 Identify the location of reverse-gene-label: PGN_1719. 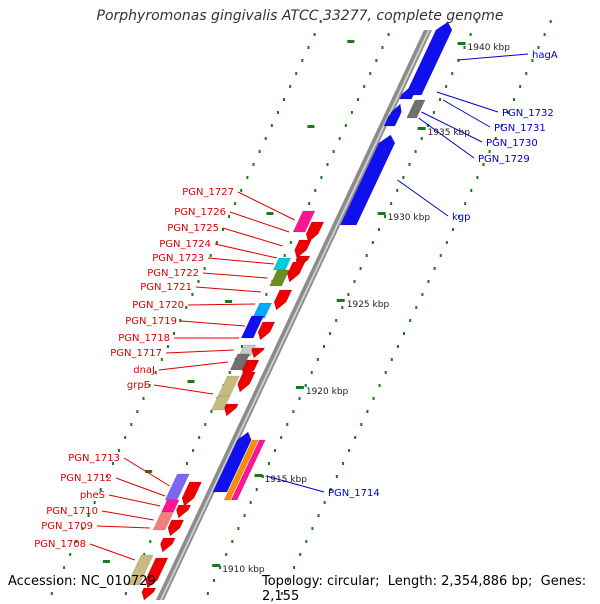
(151, 321).